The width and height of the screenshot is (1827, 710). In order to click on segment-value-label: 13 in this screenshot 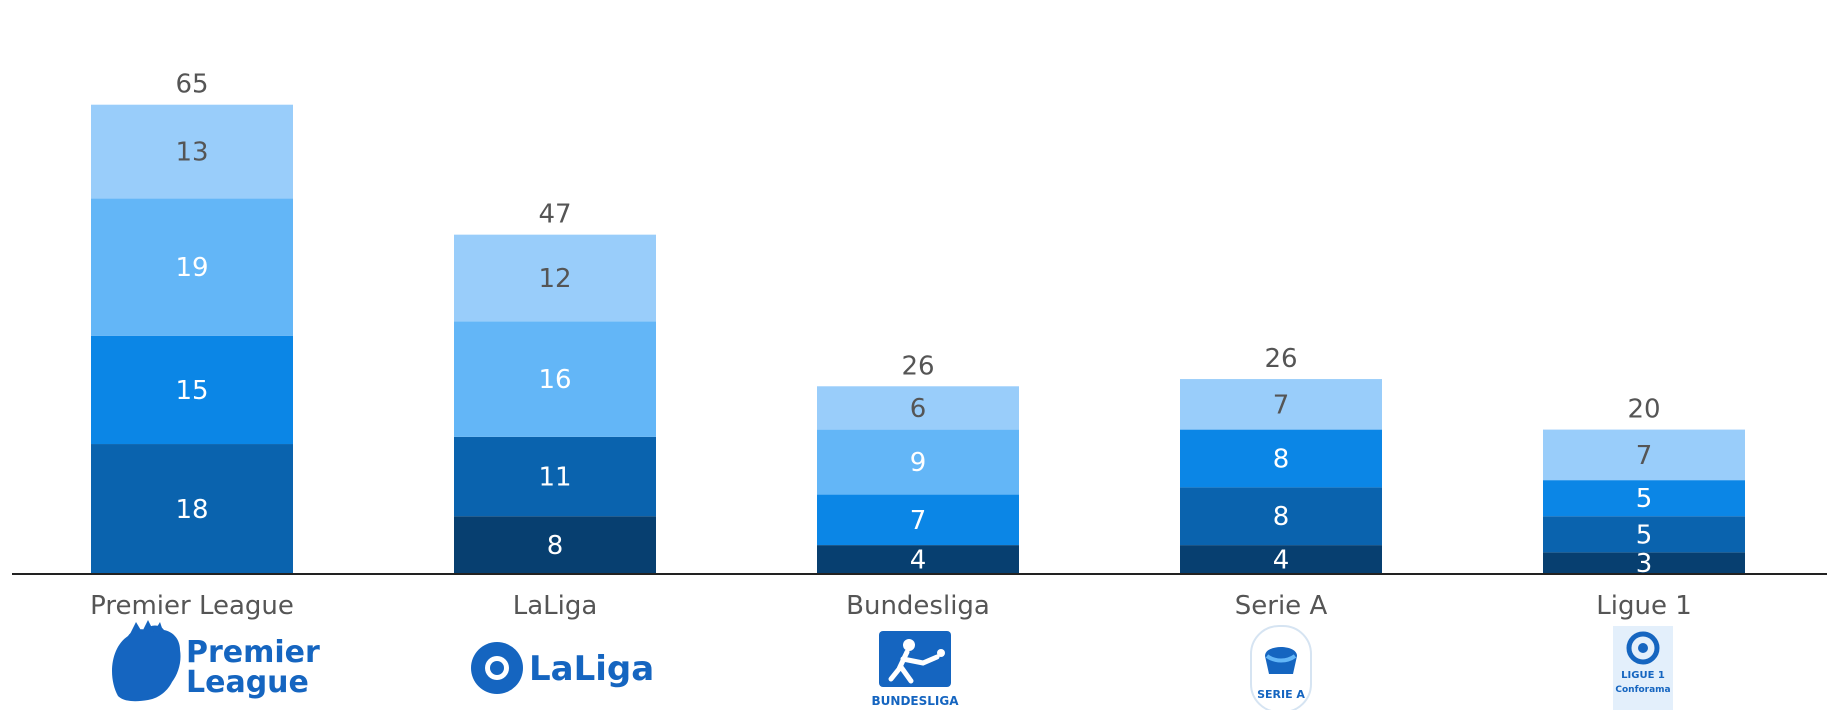, I will do `click(191, 153)`.